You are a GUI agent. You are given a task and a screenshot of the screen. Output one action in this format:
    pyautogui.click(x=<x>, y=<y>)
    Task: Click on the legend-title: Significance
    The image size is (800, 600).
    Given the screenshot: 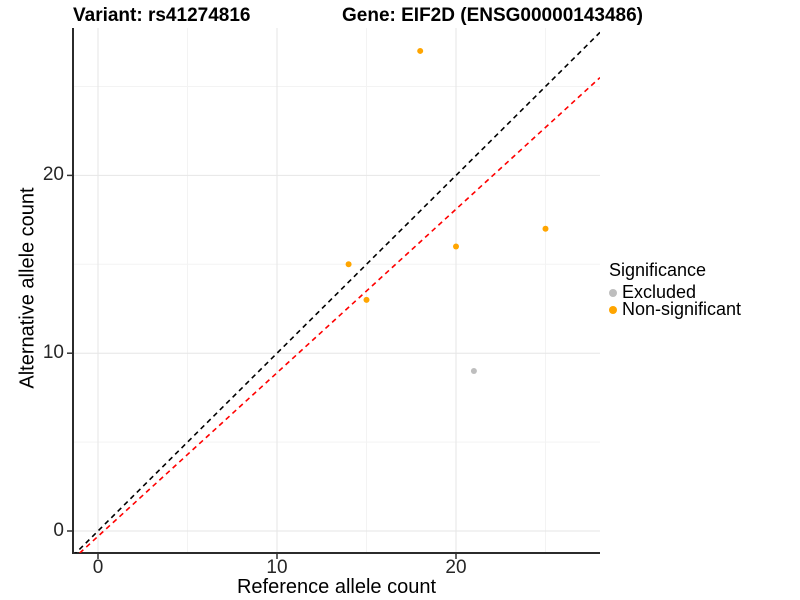 What is the action you would take?
    pyautogui.click(x=658, y=270)
    